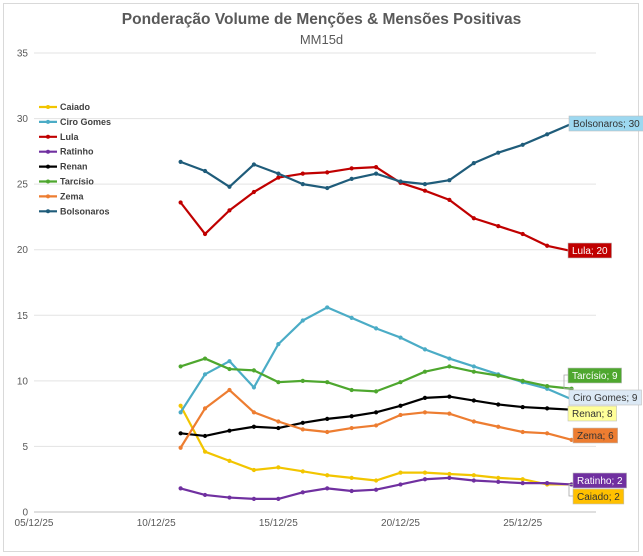  Describe the element at coordinates (400, 523) in the screenshot. I see `x-tick-label: 20/12/25` at that location.